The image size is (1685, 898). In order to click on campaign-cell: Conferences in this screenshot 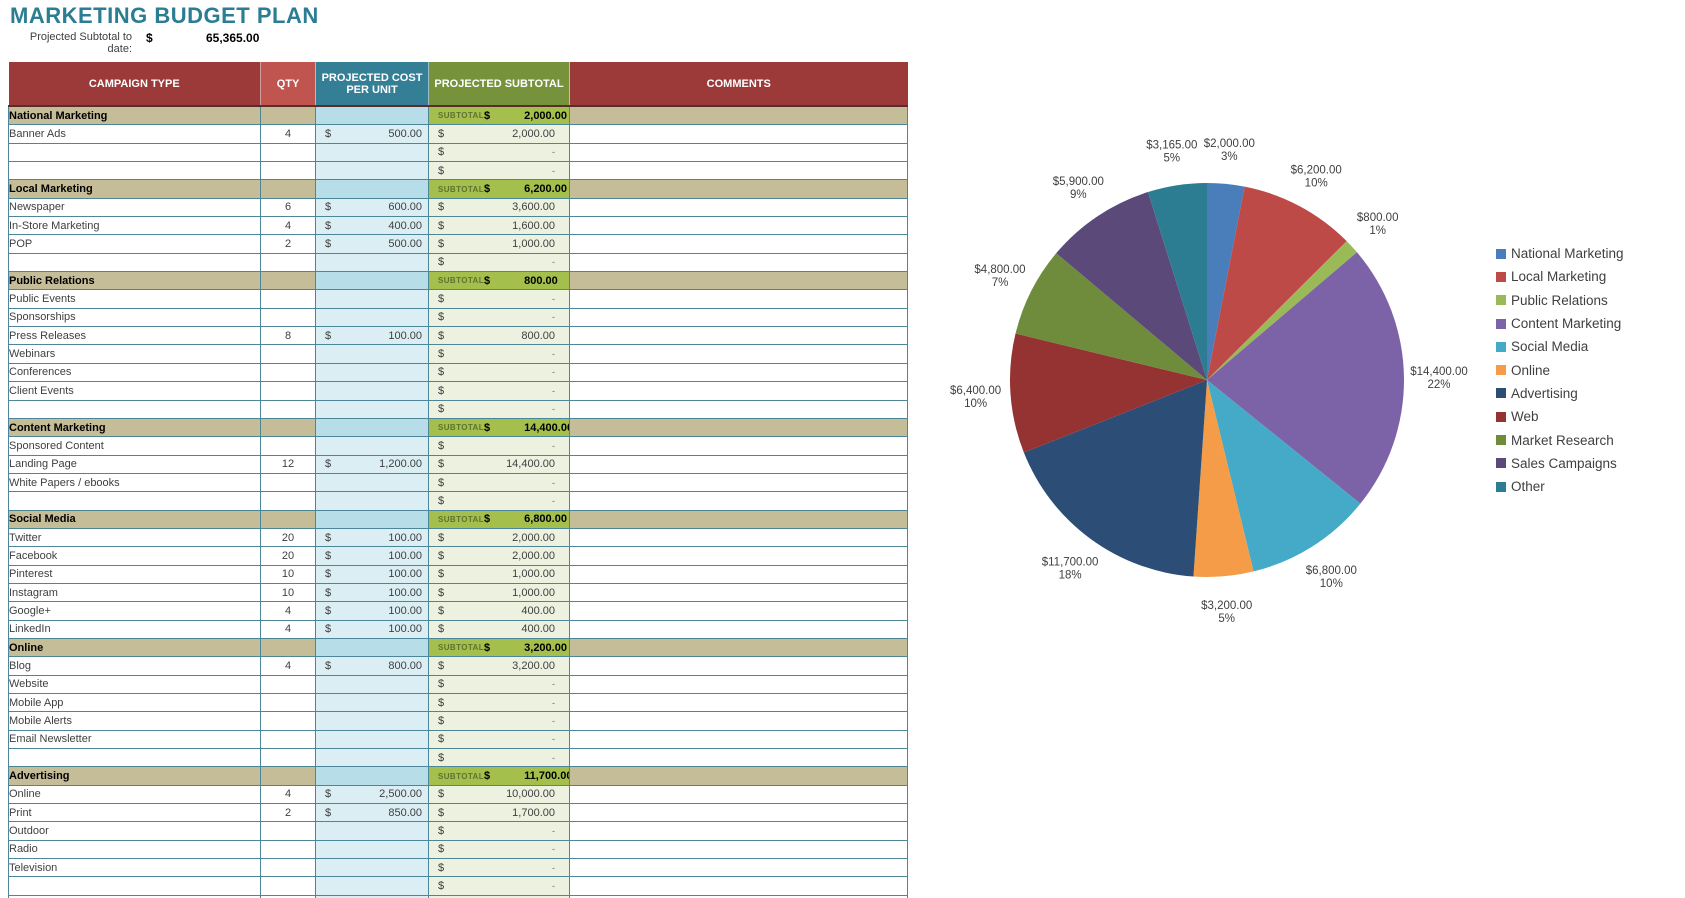, I will do `click(134, 372)`.